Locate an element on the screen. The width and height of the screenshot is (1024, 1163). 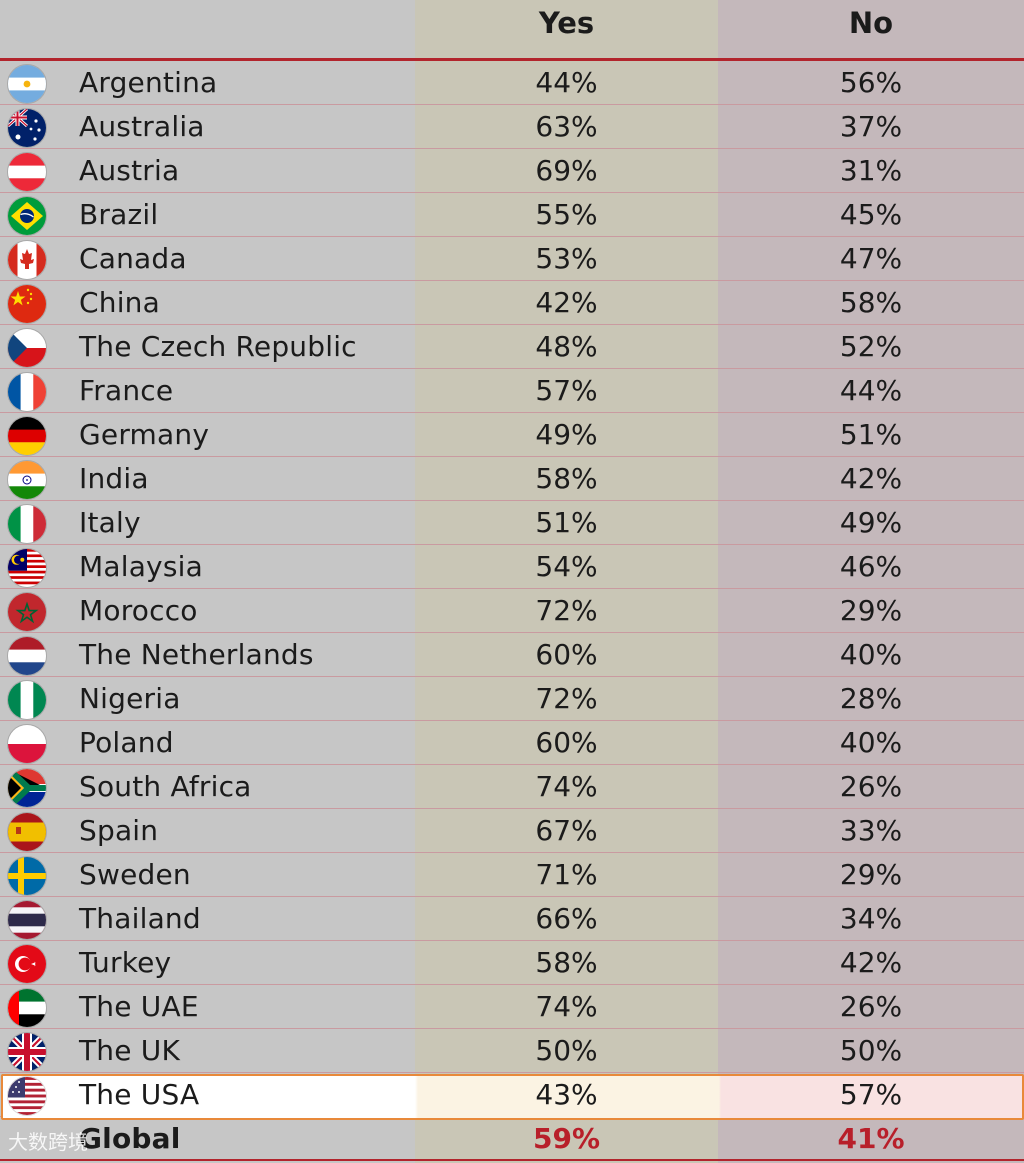
france-flag-icon is located at coordinates (27, 392).